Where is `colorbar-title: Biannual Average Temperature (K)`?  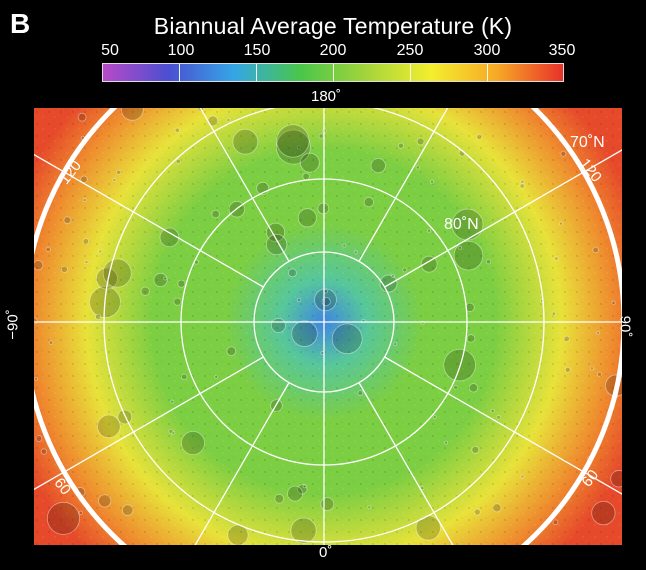 colorbar-title: Biannual Average Temperature (K) is located at coordinates (333, 26).